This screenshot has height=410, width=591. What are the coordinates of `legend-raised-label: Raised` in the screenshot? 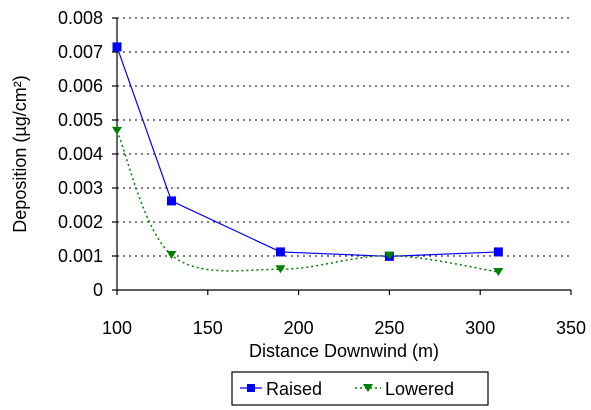 It's located at (294, 389).